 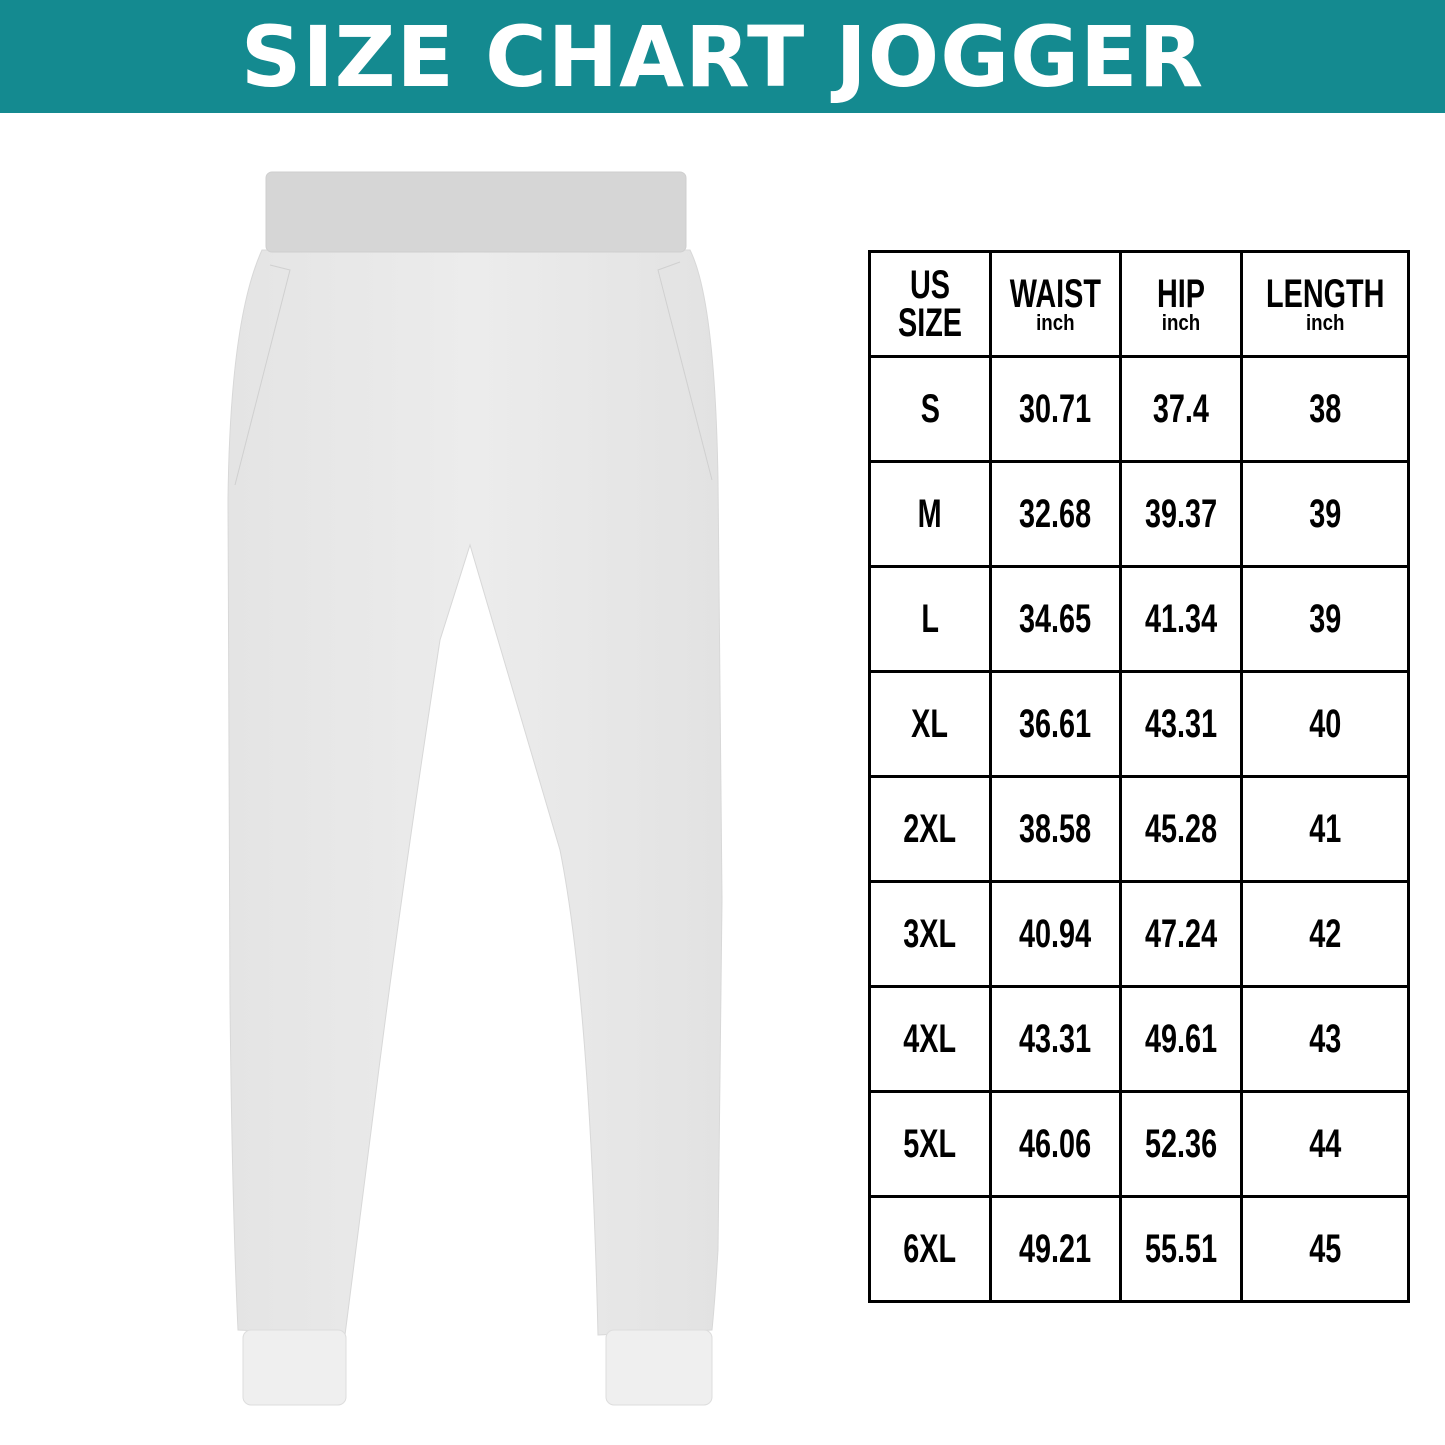 I want to click on cell-waist: 46.06, so click(x=1055, y=1144).